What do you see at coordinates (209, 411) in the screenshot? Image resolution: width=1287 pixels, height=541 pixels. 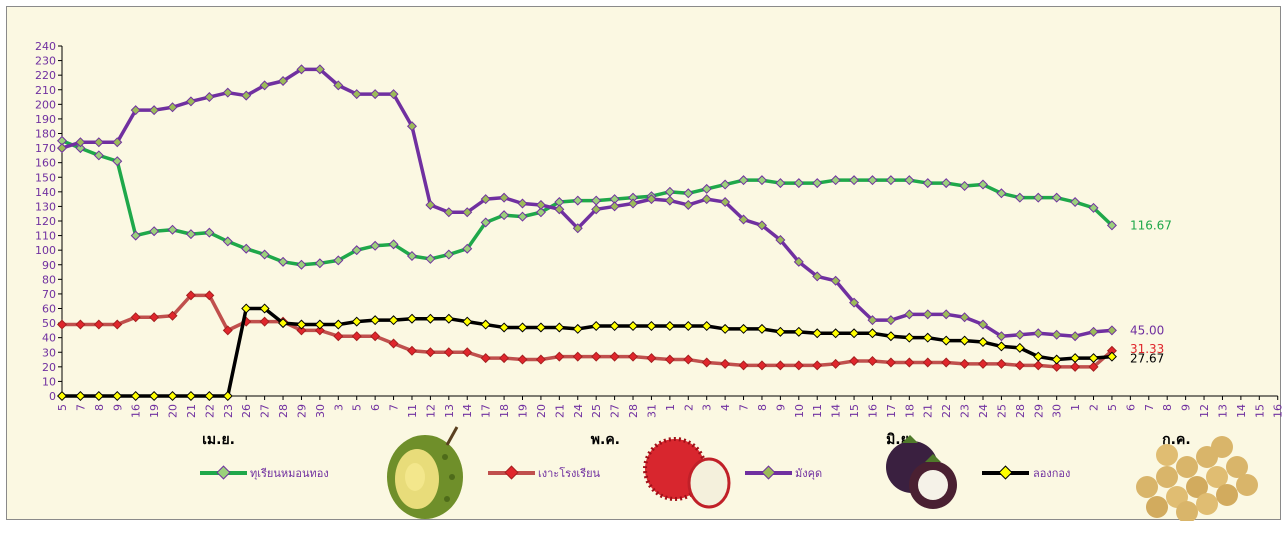 I see `x-tick-label: 22` at bounding box center [209, 411].